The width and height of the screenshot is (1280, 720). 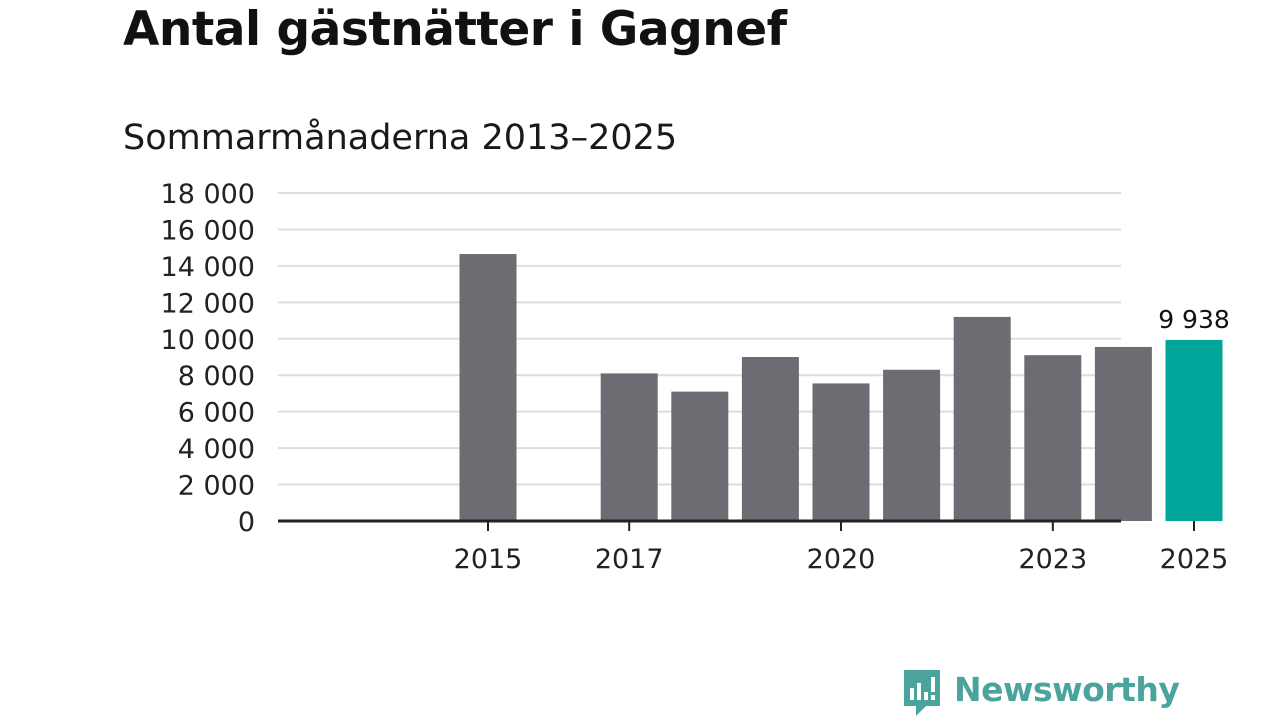 I want to click on bar-2017, so click(x=629, y=447).